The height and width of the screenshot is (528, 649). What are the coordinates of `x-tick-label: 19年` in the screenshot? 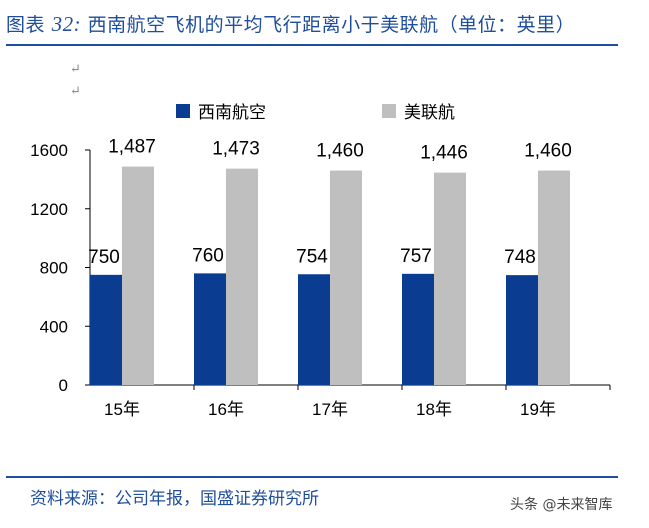 It's located at (538, 409).